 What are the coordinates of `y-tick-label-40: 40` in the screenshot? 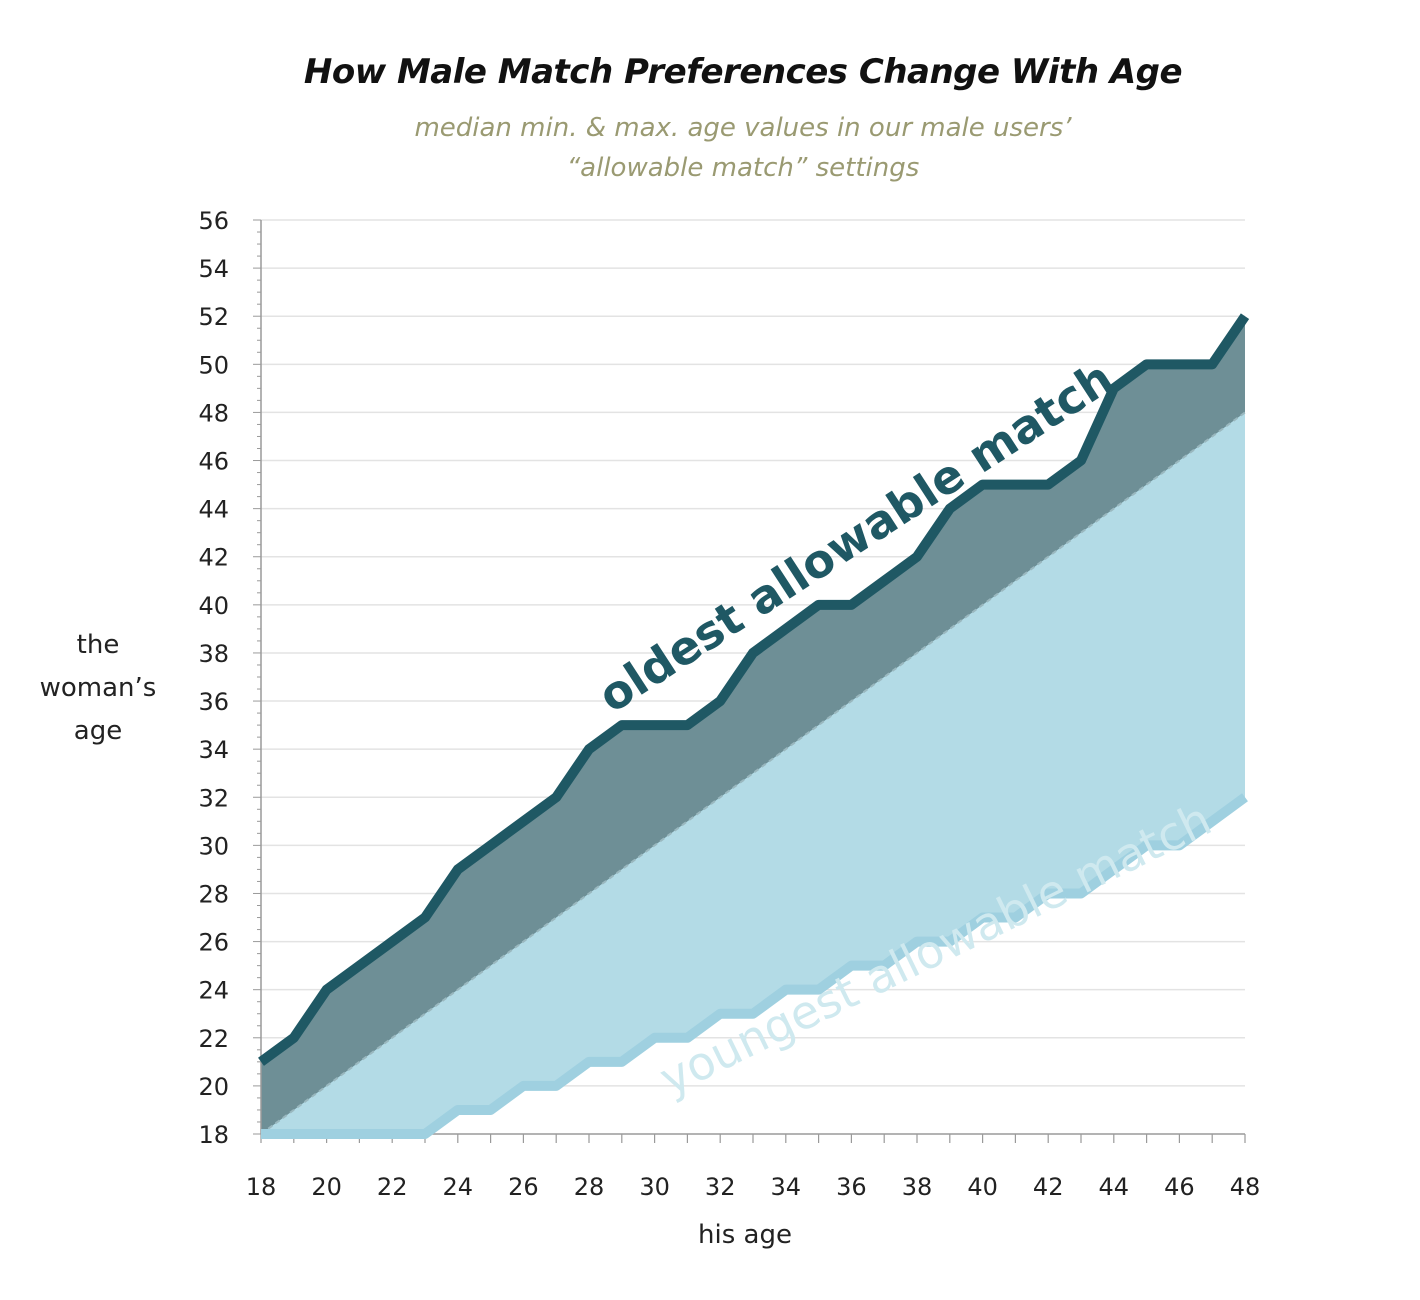 It's located at (213, 606).